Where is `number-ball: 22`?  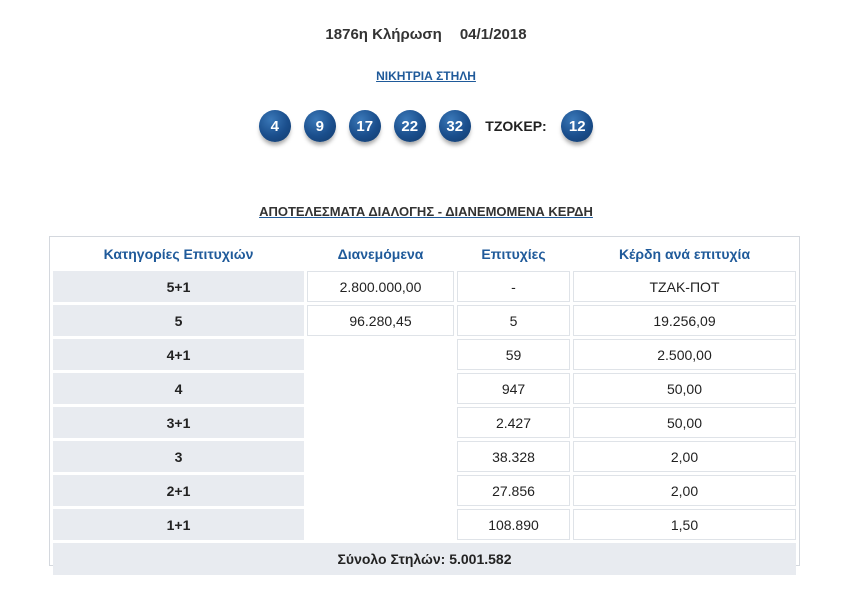 number-ball: 22 is located at coordinates (409, 126).